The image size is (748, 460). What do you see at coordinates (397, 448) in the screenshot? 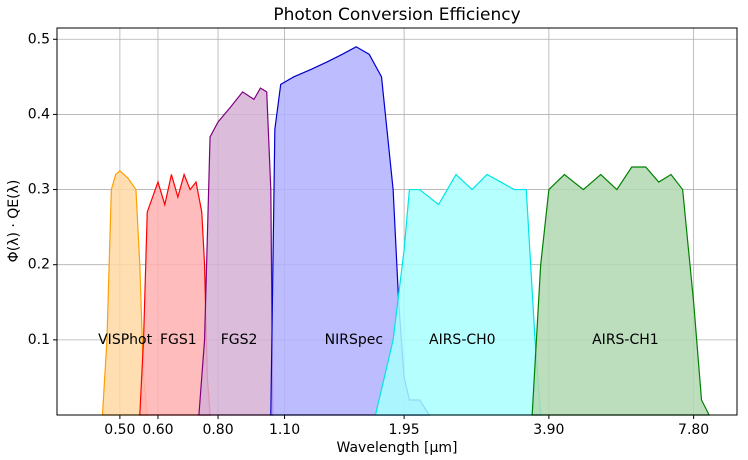
I see `x-axis-label: Wavelength [μm]` at bounding box center [397, 448].